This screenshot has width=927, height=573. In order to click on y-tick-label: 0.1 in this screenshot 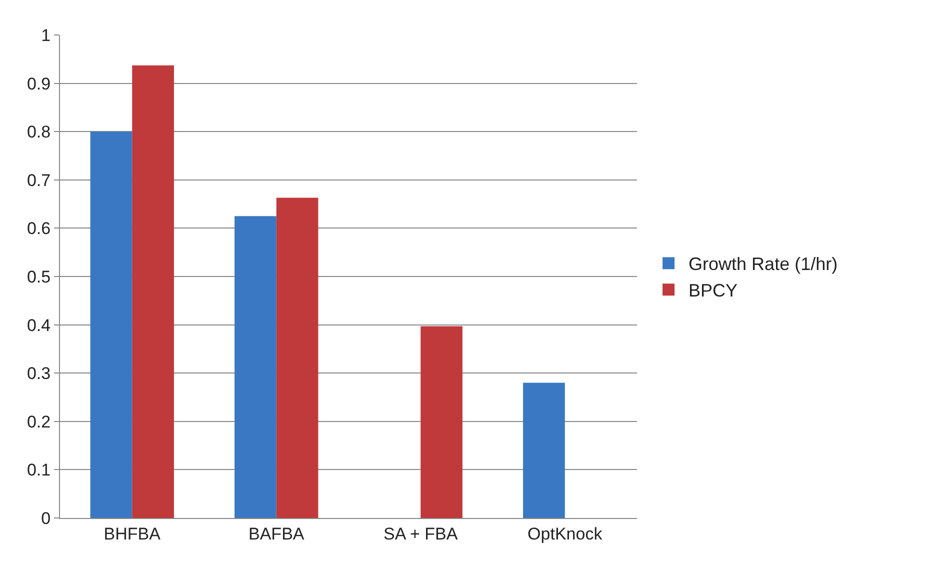, I will do `click(38, 470)`.